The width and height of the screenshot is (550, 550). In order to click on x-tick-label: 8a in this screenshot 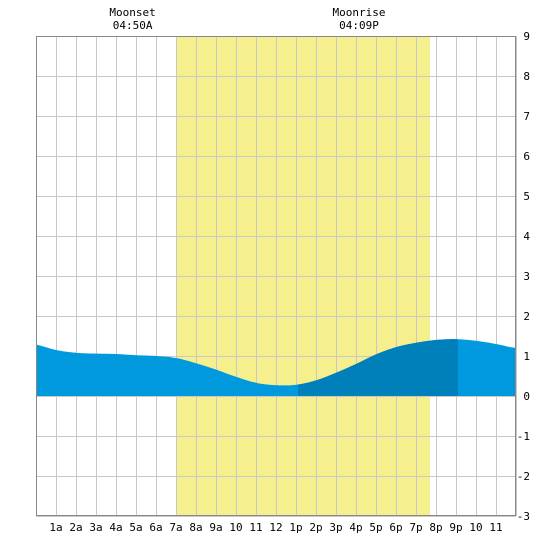, I will do `click(195, 527)`.